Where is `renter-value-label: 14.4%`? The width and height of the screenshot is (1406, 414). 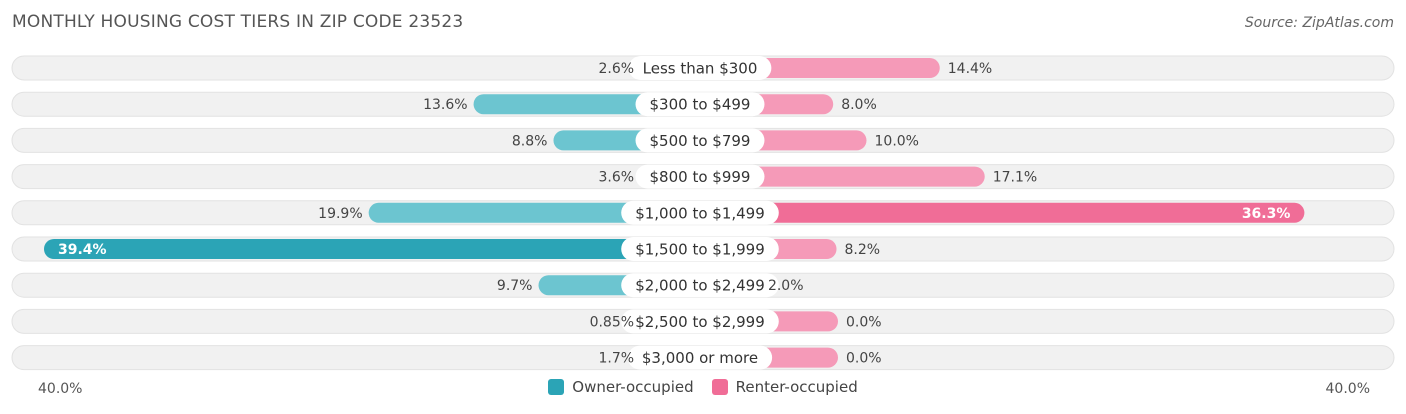 renter-value-label: 14.4% is located at coordinates (970, 69).